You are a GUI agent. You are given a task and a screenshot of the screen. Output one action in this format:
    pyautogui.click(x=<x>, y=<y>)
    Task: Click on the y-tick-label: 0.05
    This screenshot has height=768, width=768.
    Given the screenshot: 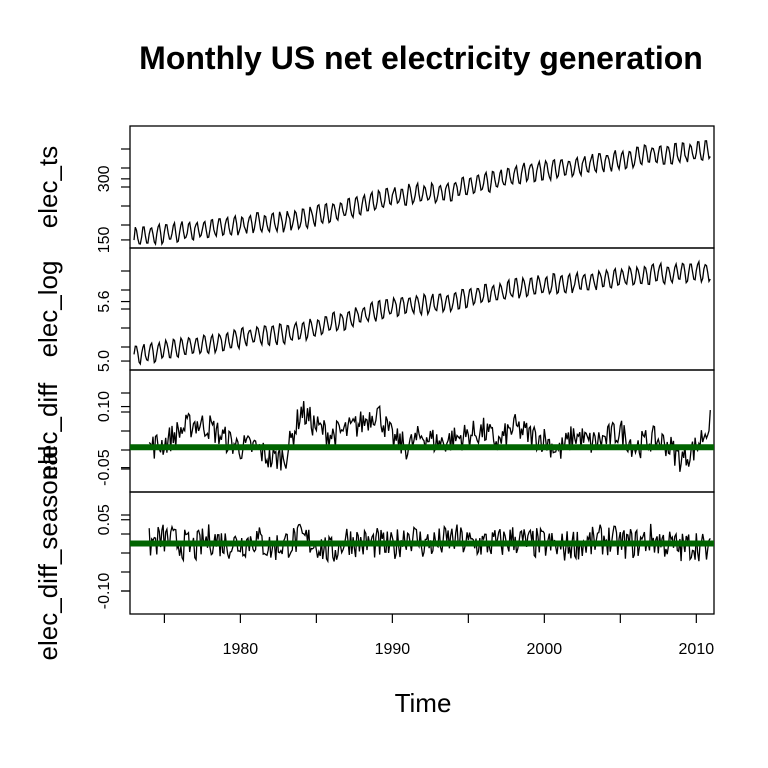 What is the action you would take?
    pyautogui.click(x=104, y=519)
    